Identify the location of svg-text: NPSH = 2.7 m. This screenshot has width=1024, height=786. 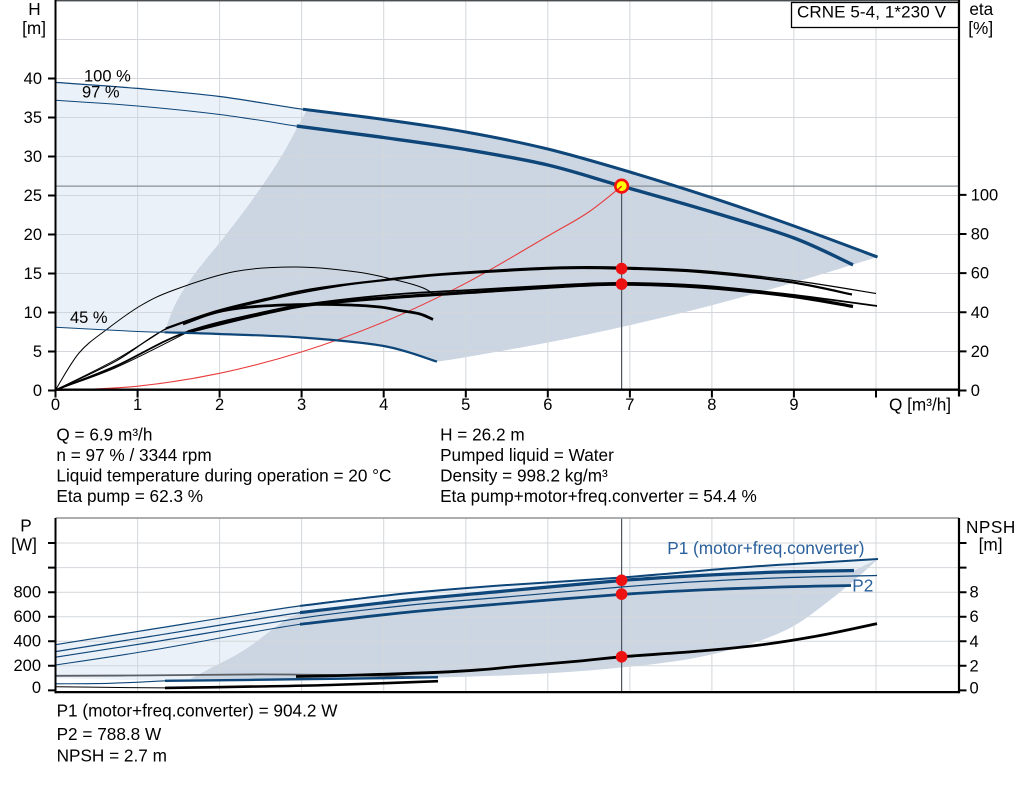
(112, 755).